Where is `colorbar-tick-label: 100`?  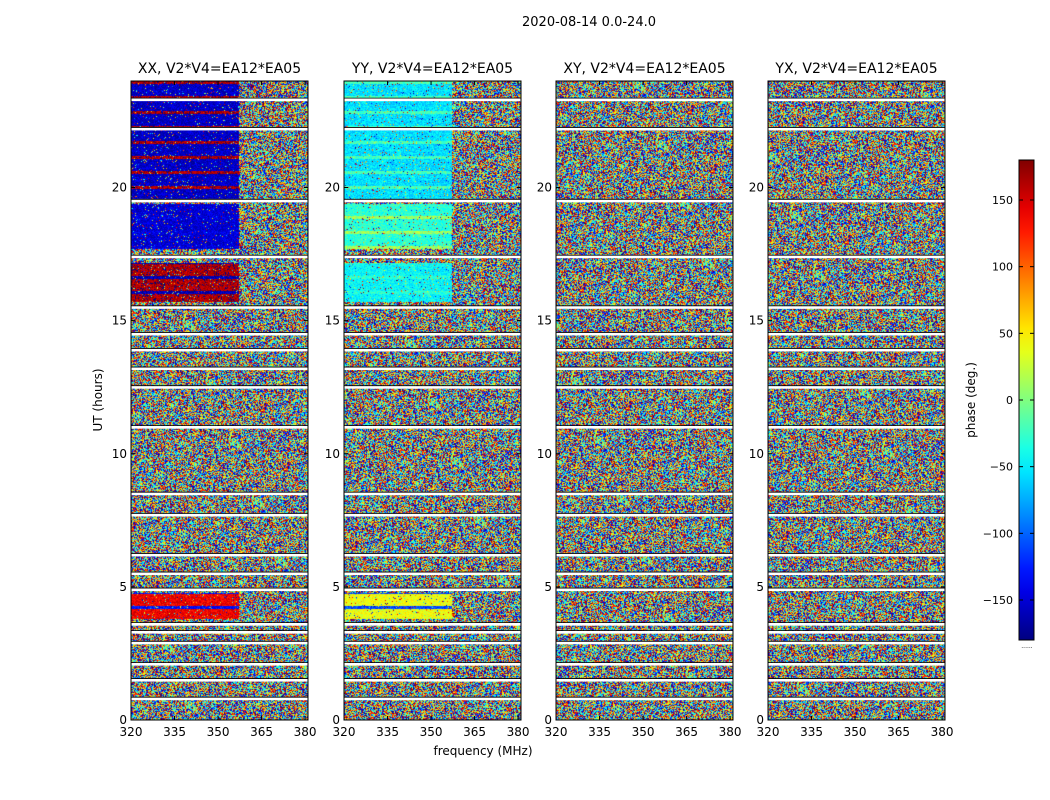 colorbar-tick-label: 100 is located at coordinates (1002, 267).